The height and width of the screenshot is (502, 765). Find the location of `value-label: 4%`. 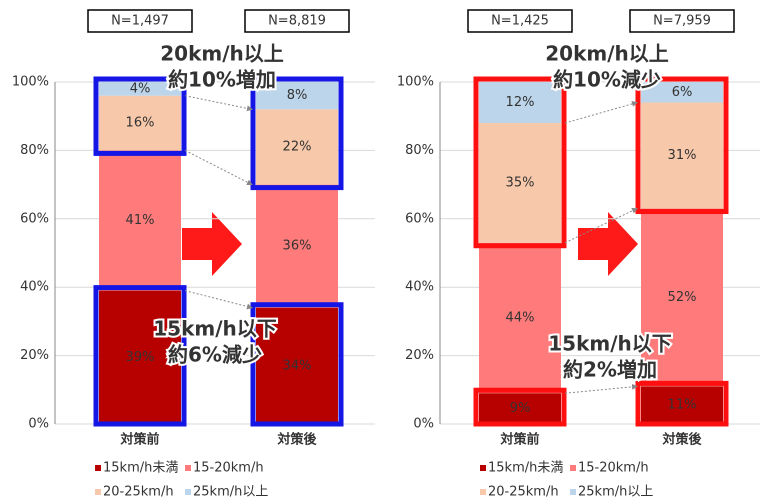

value-label: 4% is located at coordinates (140, 88).